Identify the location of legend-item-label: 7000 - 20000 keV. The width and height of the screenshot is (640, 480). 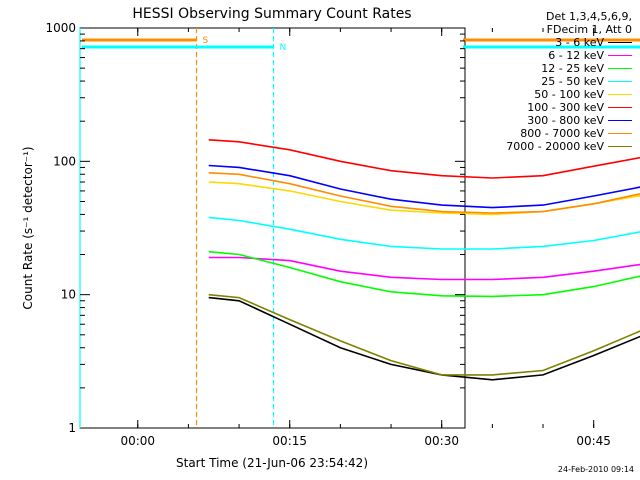
(555, 146).